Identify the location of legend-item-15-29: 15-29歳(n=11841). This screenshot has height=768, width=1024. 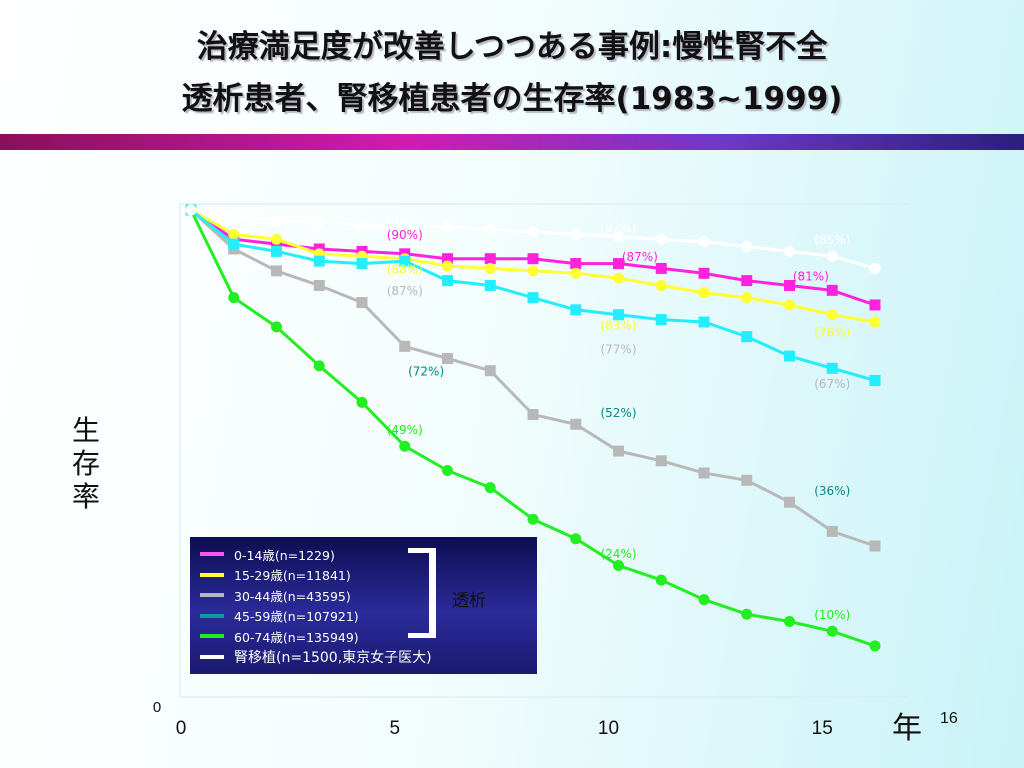
(368, 575).